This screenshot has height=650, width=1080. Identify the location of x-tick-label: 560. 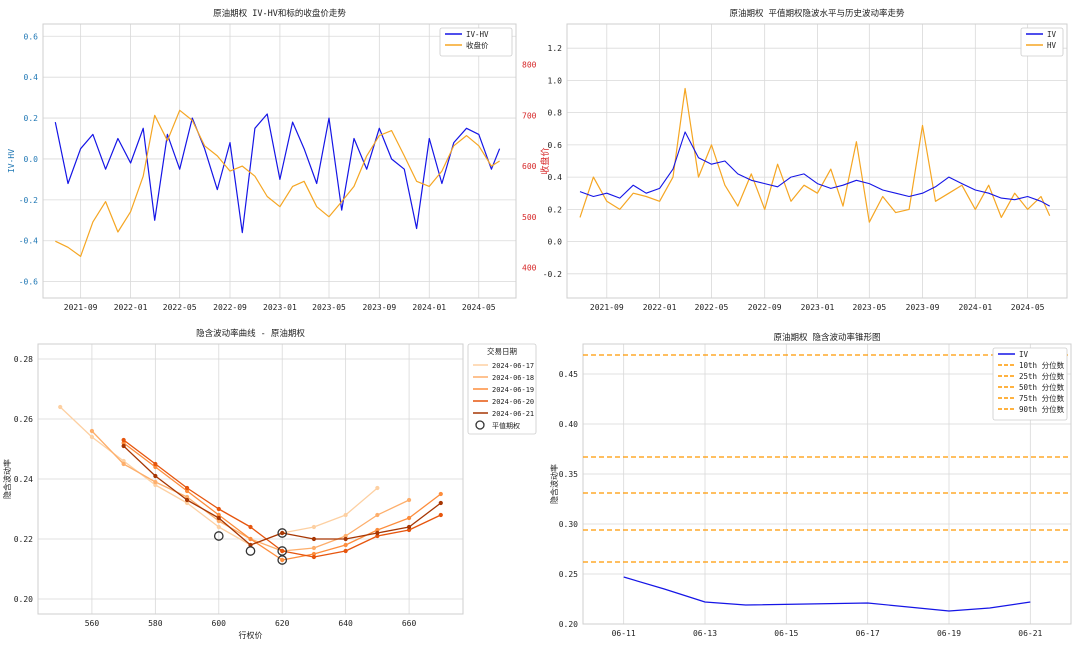
(92, 623).